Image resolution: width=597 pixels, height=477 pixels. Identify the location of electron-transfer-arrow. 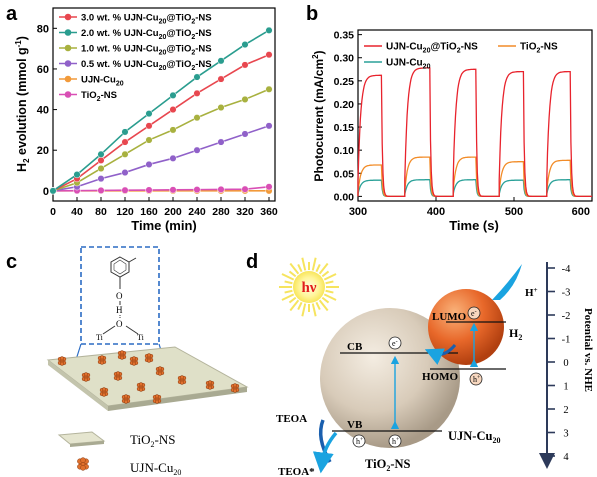
(440, 354).